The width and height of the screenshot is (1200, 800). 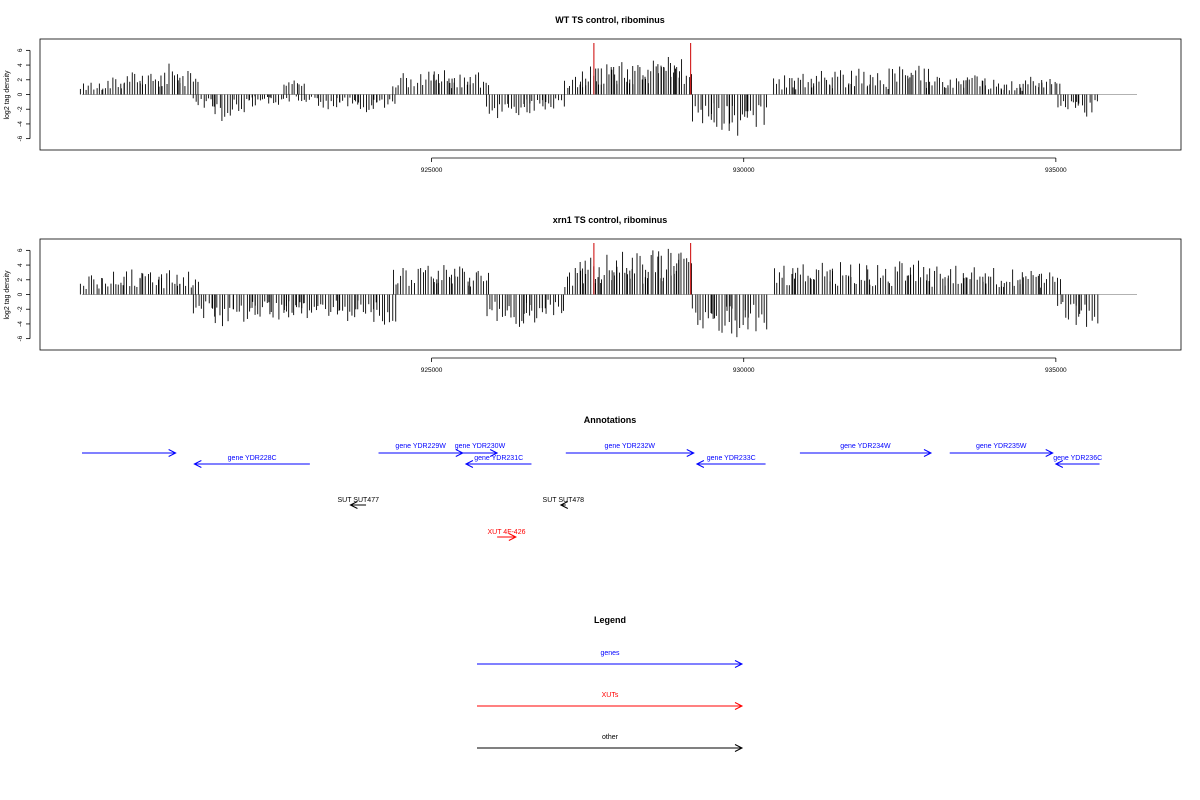 I want to click on annotation-label: SUT SUT477, so click(x=358, y=500).